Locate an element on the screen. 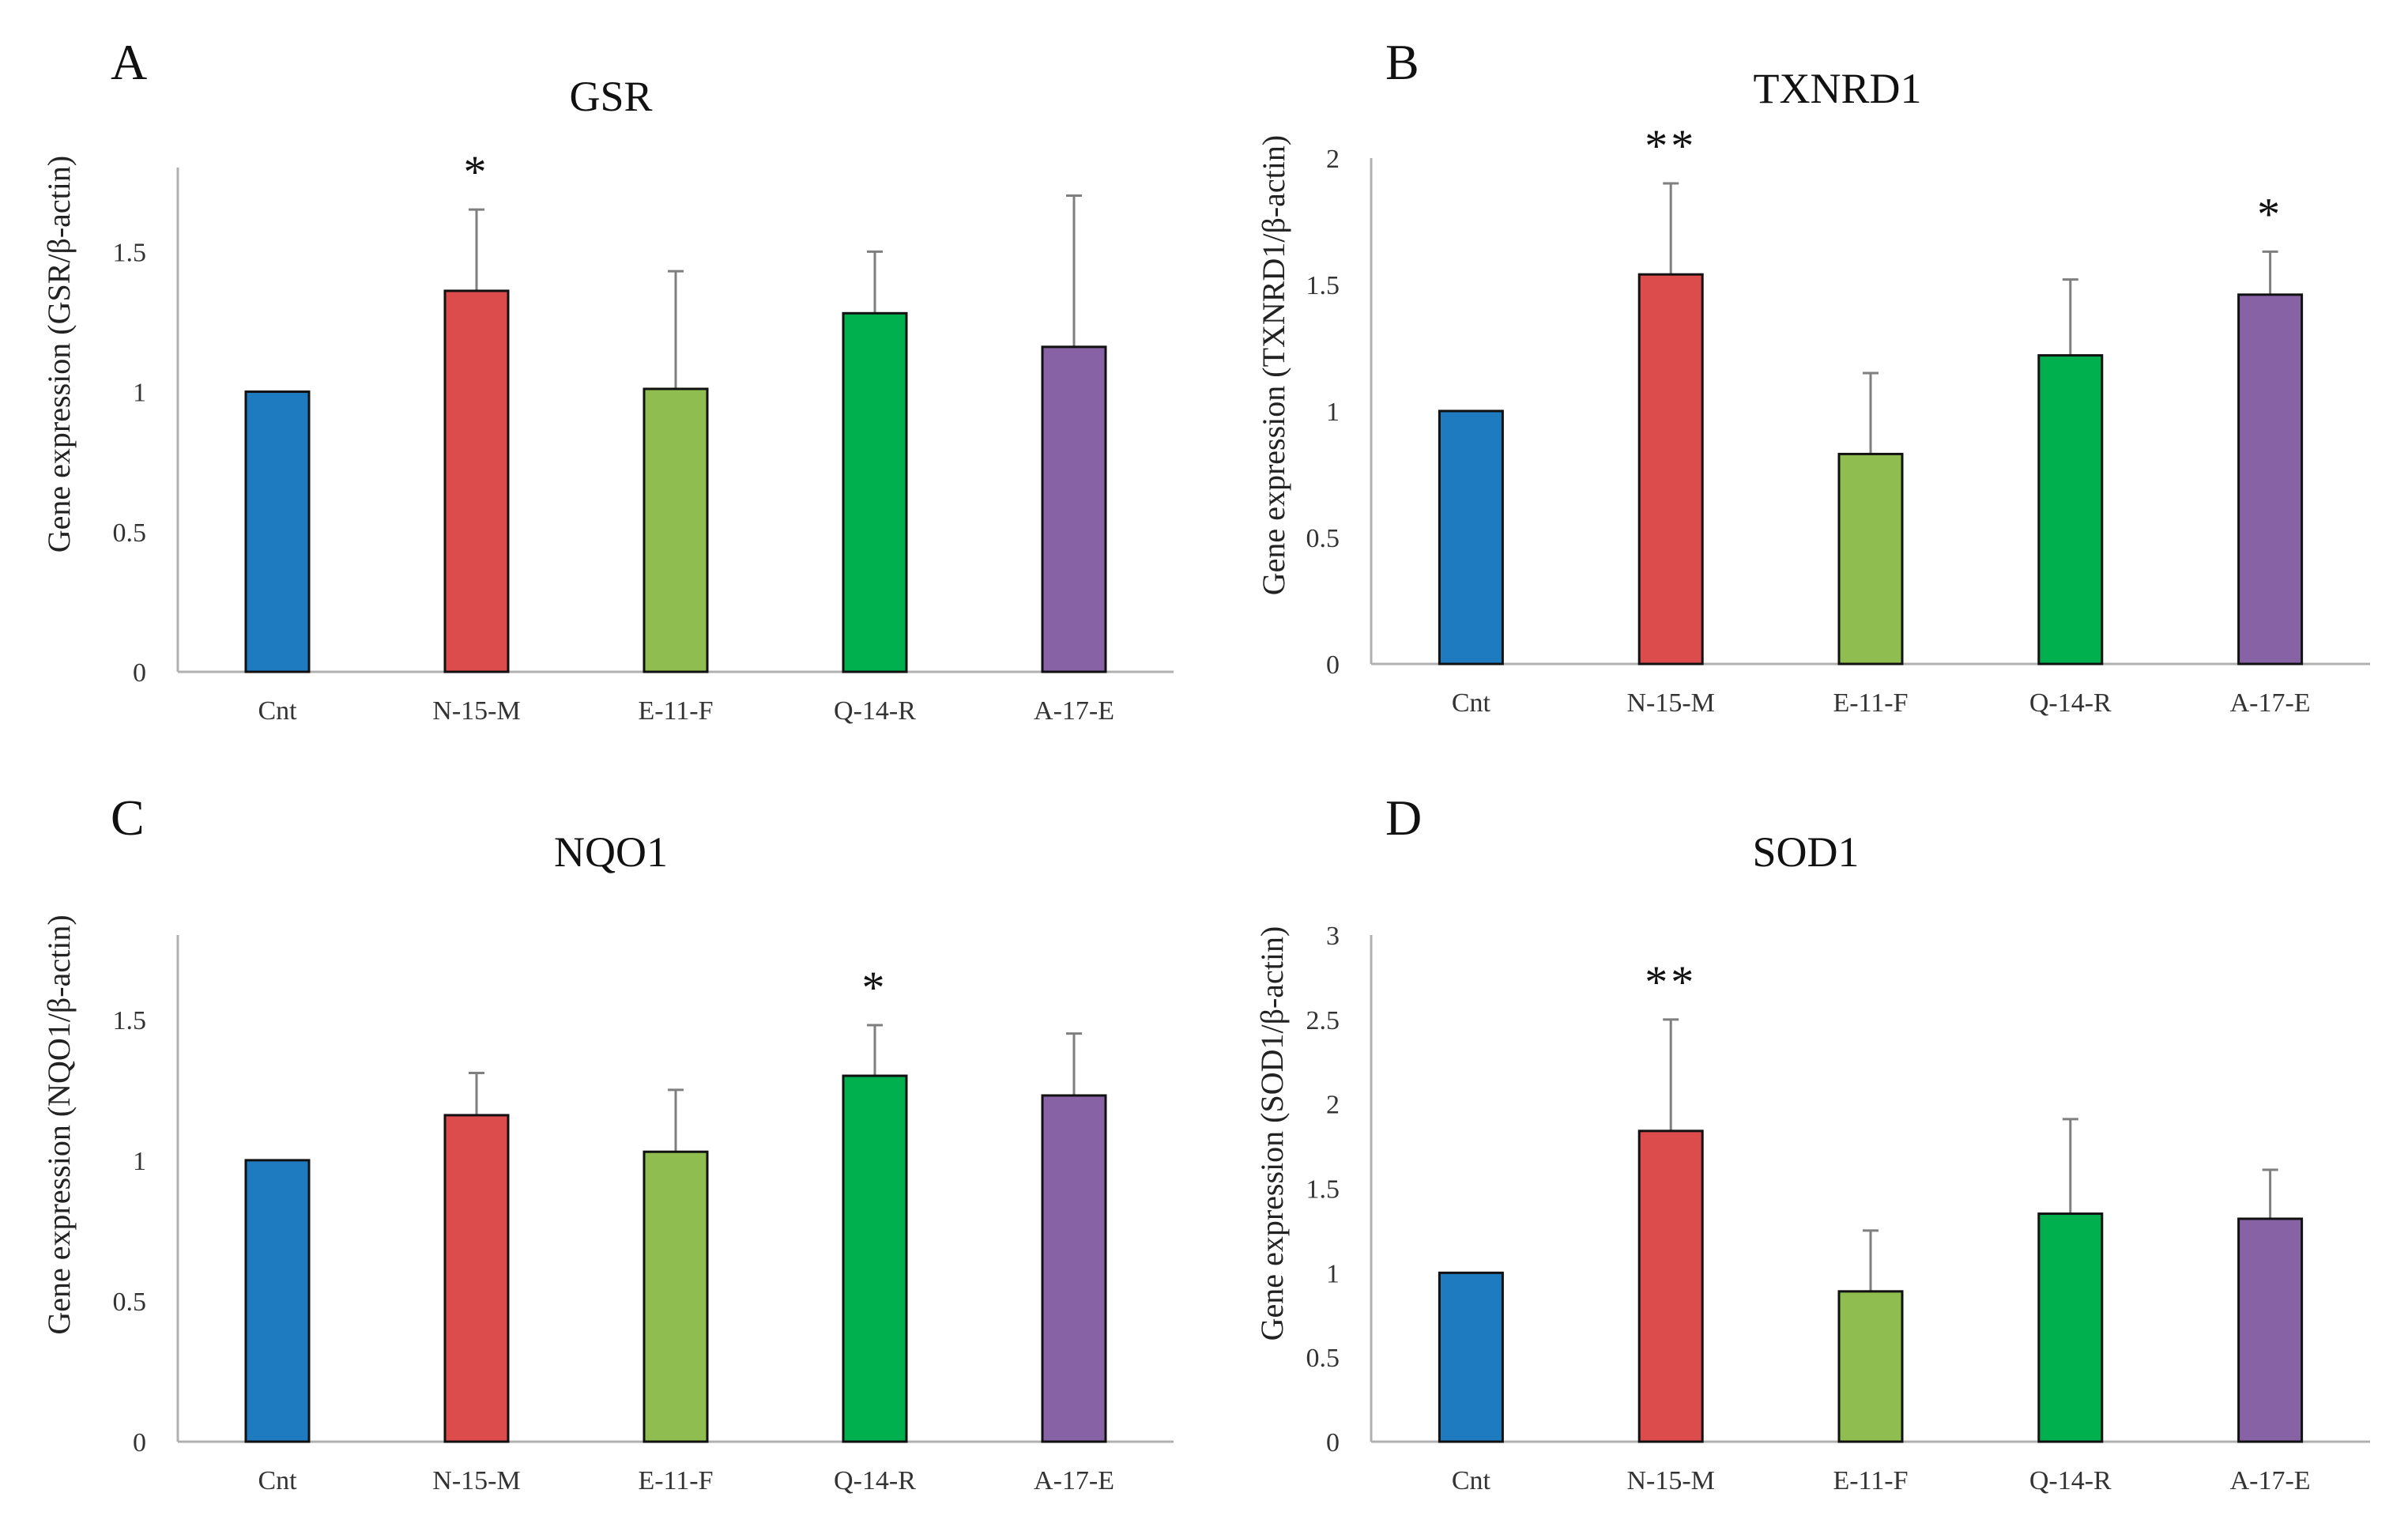 The width and height of the screenshot is (2408, 1531). y-ticks: 0 0.5 1 1.5 2 2.5 3 is located at coordinates (1323, 1189).